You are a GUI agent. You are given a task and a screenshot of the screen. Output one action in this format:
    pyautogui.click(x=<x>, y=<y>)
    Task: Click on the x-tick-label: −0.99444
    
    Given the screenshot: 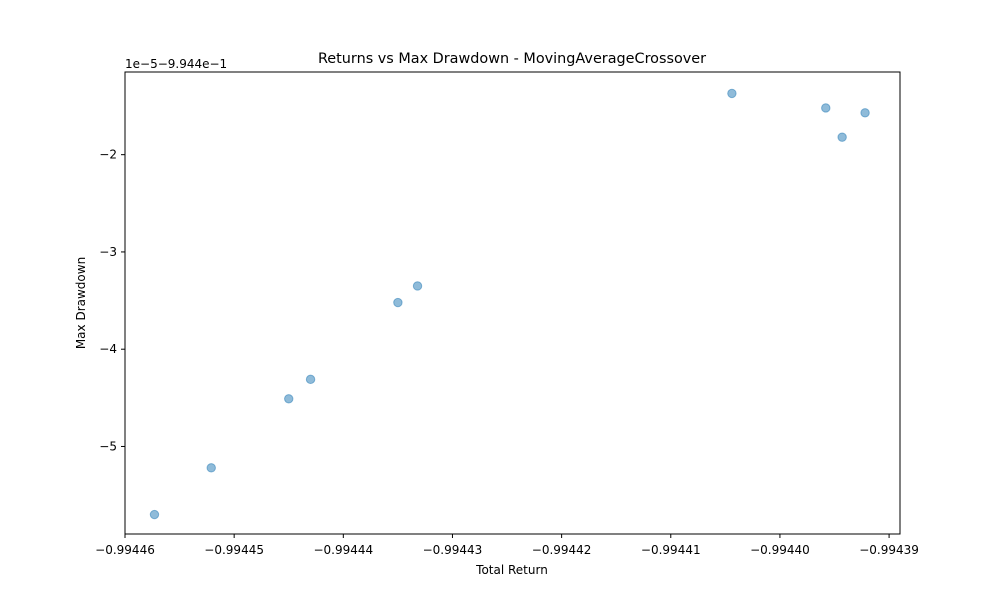 What is the action you would take?
    pyautogui.click(x=343, y=550)
    